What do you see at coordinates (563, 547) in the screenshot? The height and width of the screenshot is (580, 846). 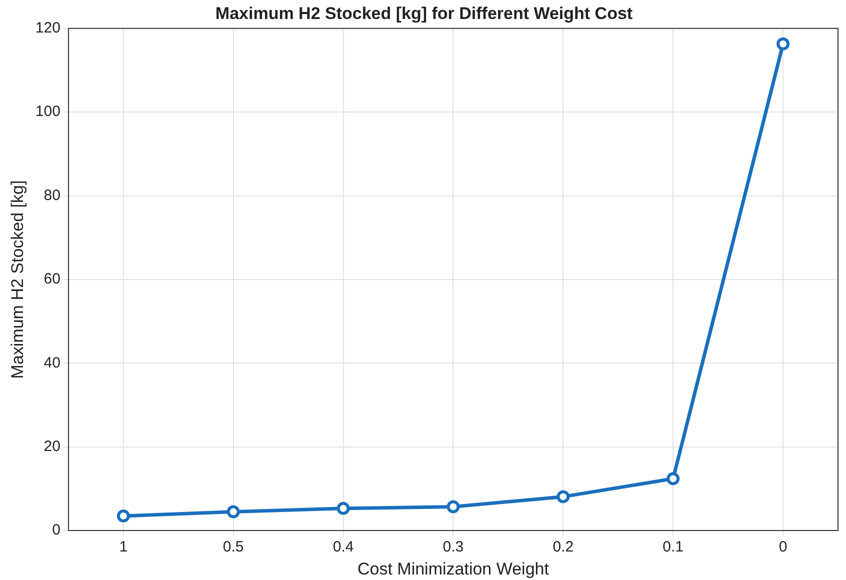 I see `x-tick-label: 0.2` at bounding box center [563, 547].